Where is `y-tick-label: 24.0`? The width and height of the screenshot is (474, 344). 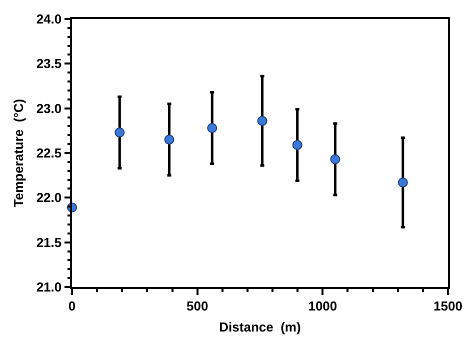
y-tick-label: 24.0 is located at coordinates (49, 19).